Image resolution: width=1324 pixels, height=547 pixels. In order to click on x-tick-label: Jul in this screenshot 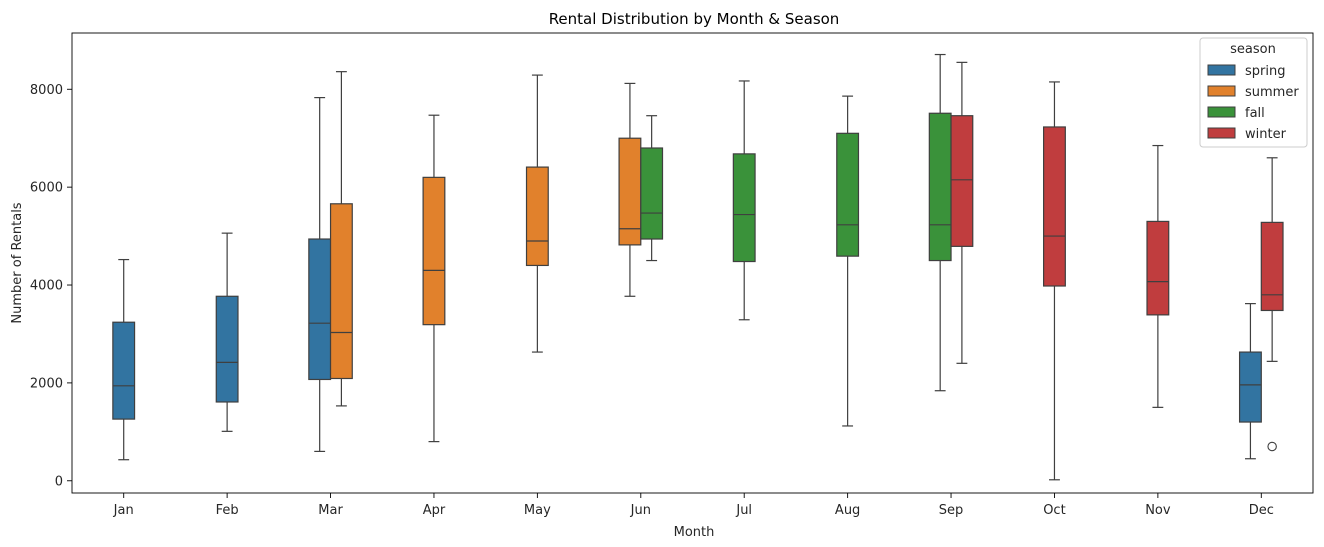, I will do `click(743, 510)`.